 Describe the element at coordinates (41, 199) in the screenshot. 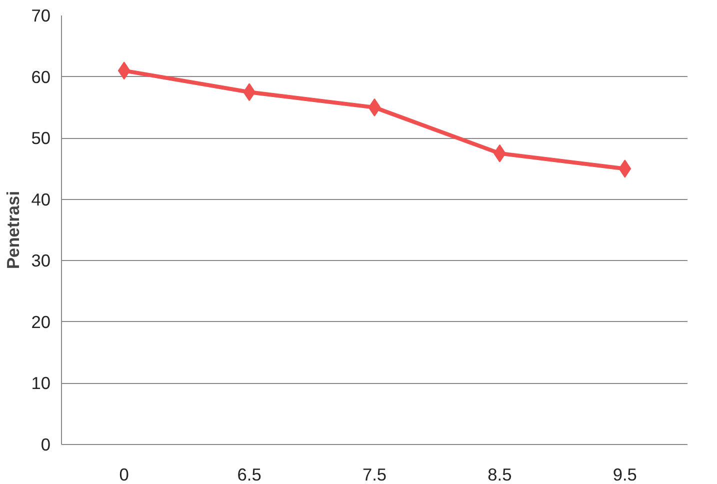

I see `y-tick-label: 40` at that location.